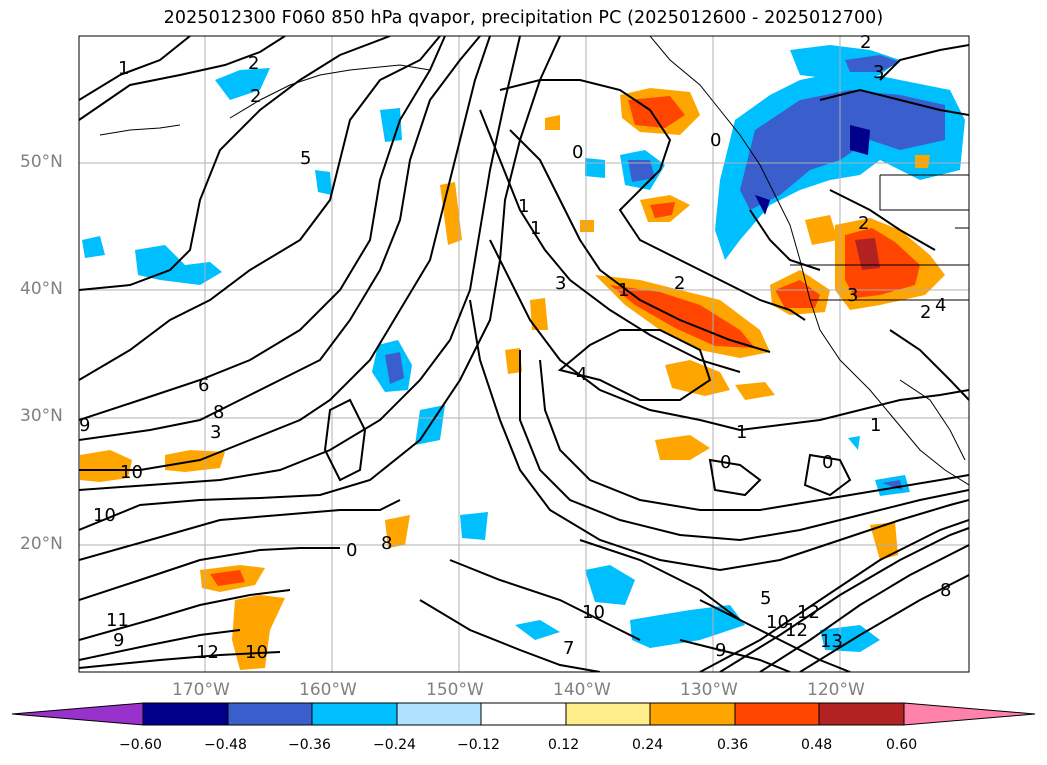  What do you see at coordinates (817, 745) in the screenshot?
I see `colorbar-tick: 0.48` at bounding box center [817, 745].